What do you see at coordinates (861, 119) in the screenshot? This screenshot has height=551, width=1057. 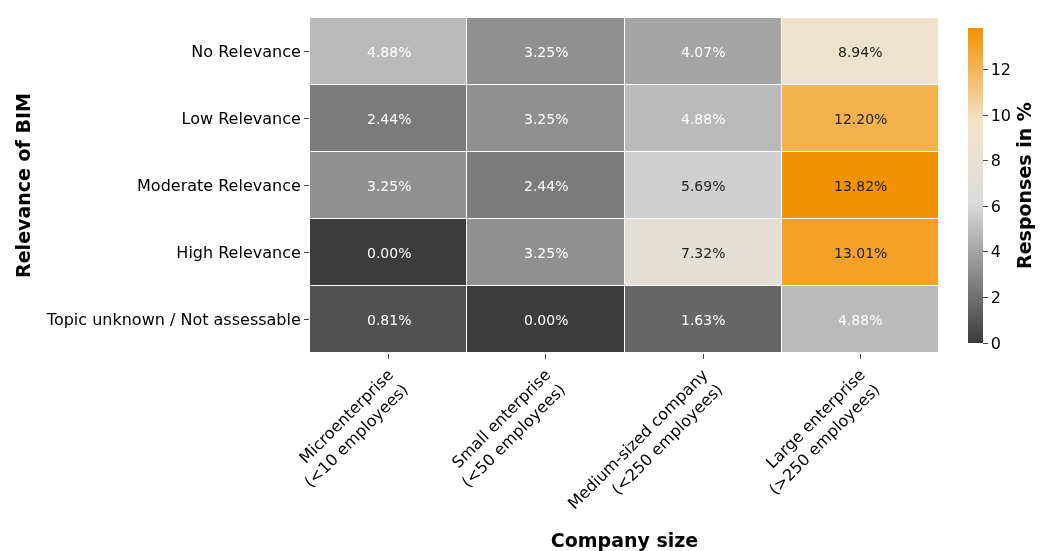 I see `data-label: 12.20%` at bounding box center [861, 119].